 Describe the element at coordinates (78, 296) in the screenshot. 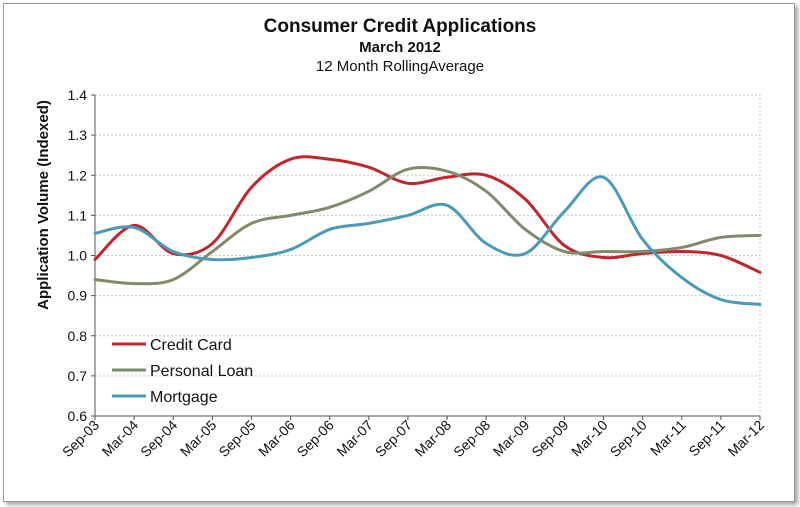

I see `y-tick-label: 0.9` at that location.